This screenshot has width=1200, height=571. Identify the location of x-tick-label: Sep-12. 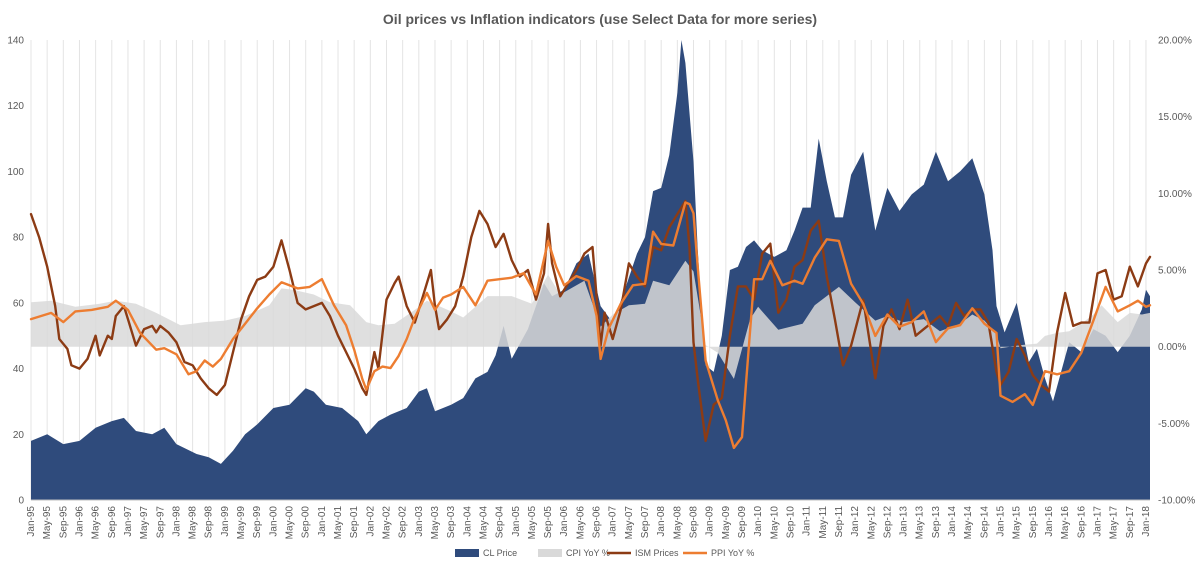
(887, 522).